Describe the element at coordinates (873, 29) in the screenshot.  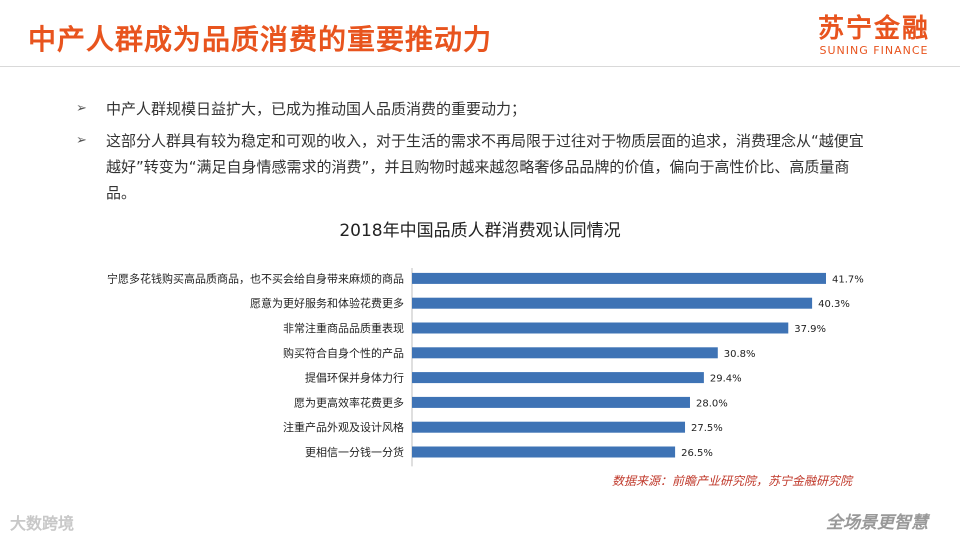
I see `logo-cn-text: 苏宁金融` at that location.